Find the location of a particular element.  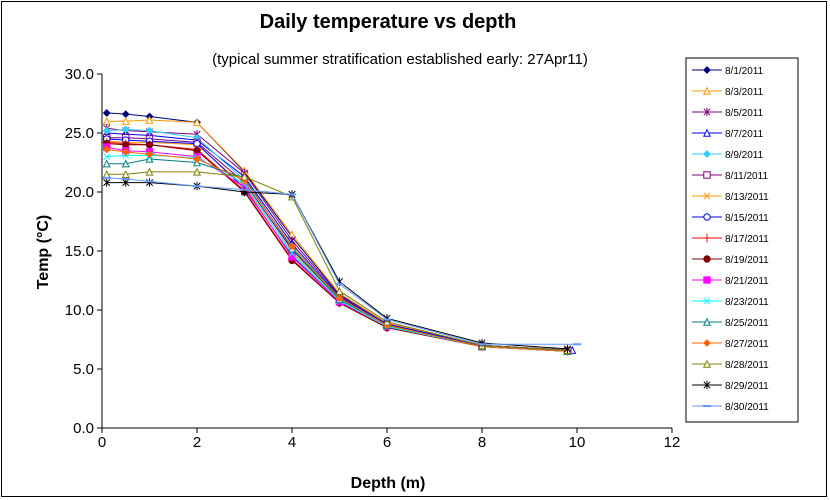

legend-label: 8/25/2011 is located at coordinates (747, 323).